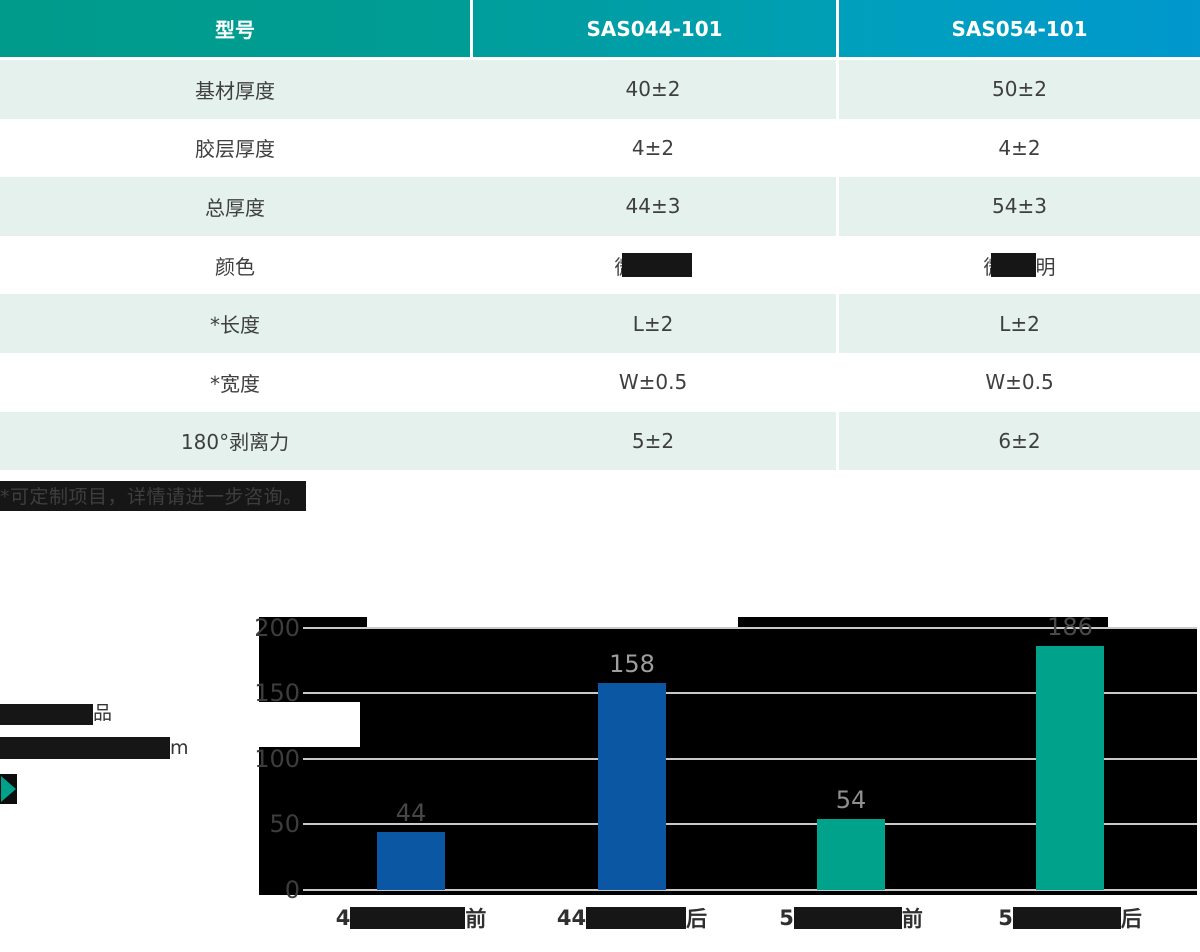  I want to click on row-value-sas054: 54±3, so click(1019, 206).